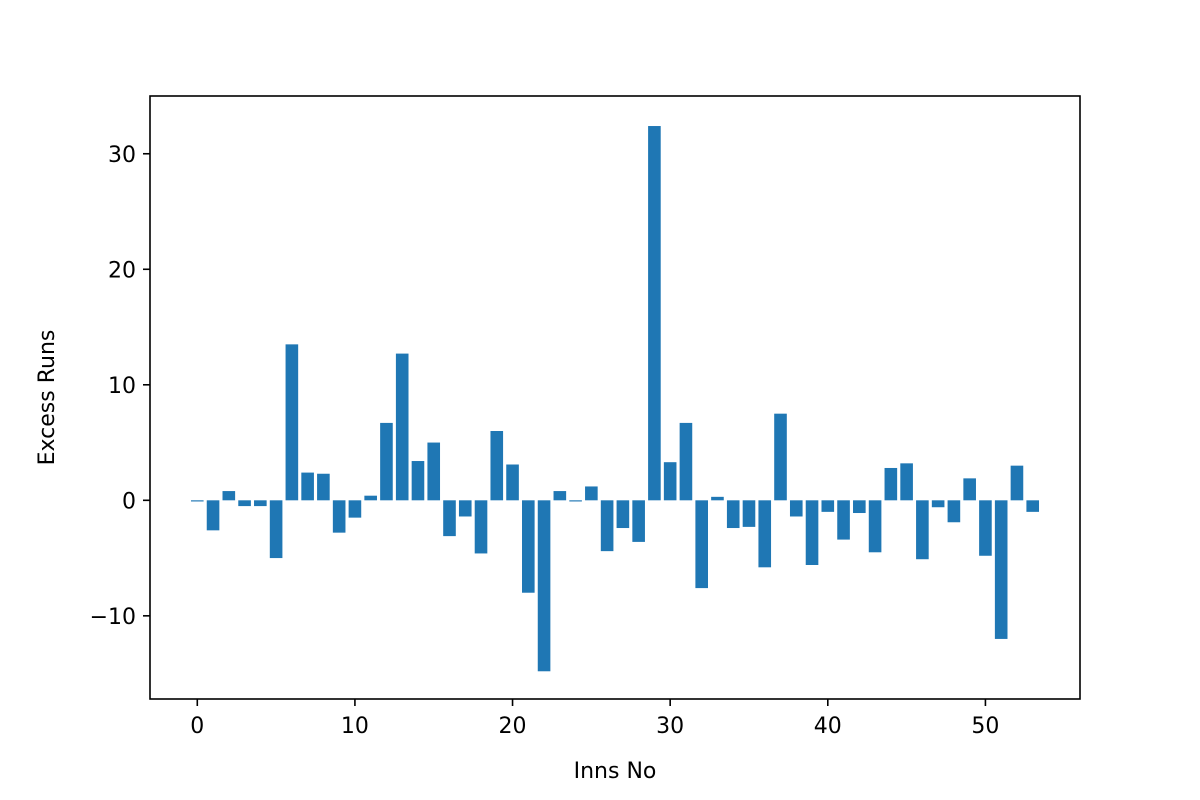  What do you see at coordinates (122, 386) in the screenshot?
I see `y-tick-label: 10` at bounding box center [122, 386].